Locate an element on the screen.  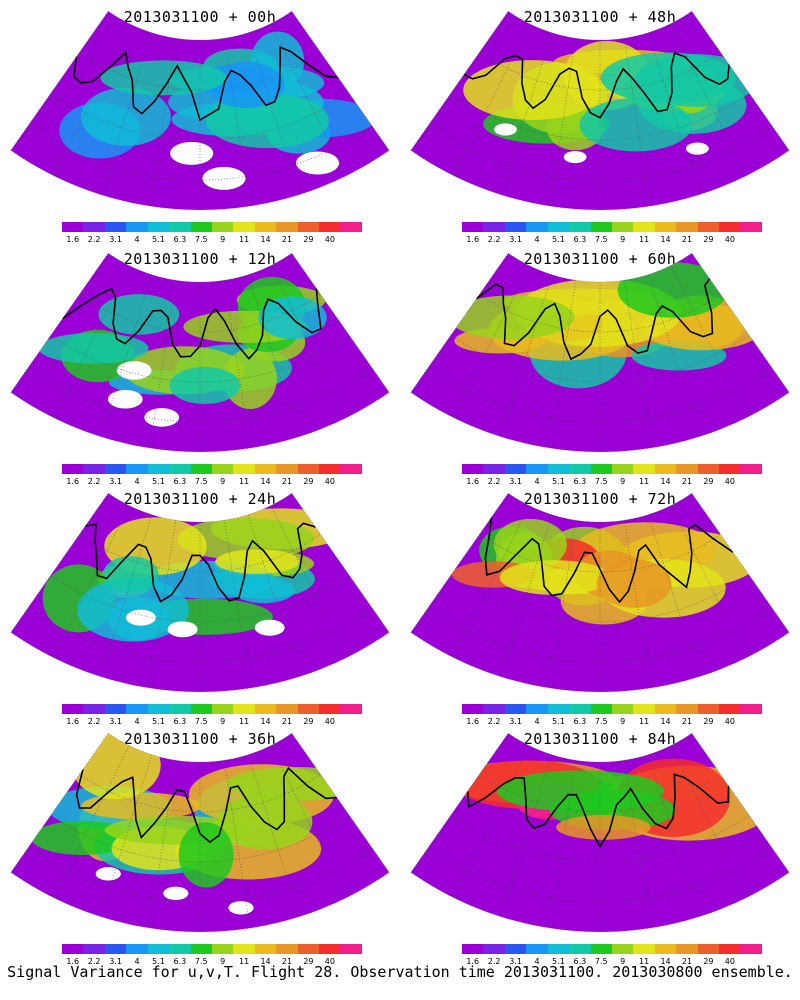
colorbar-tick-label: 40 is located at coordinates (329, 239).